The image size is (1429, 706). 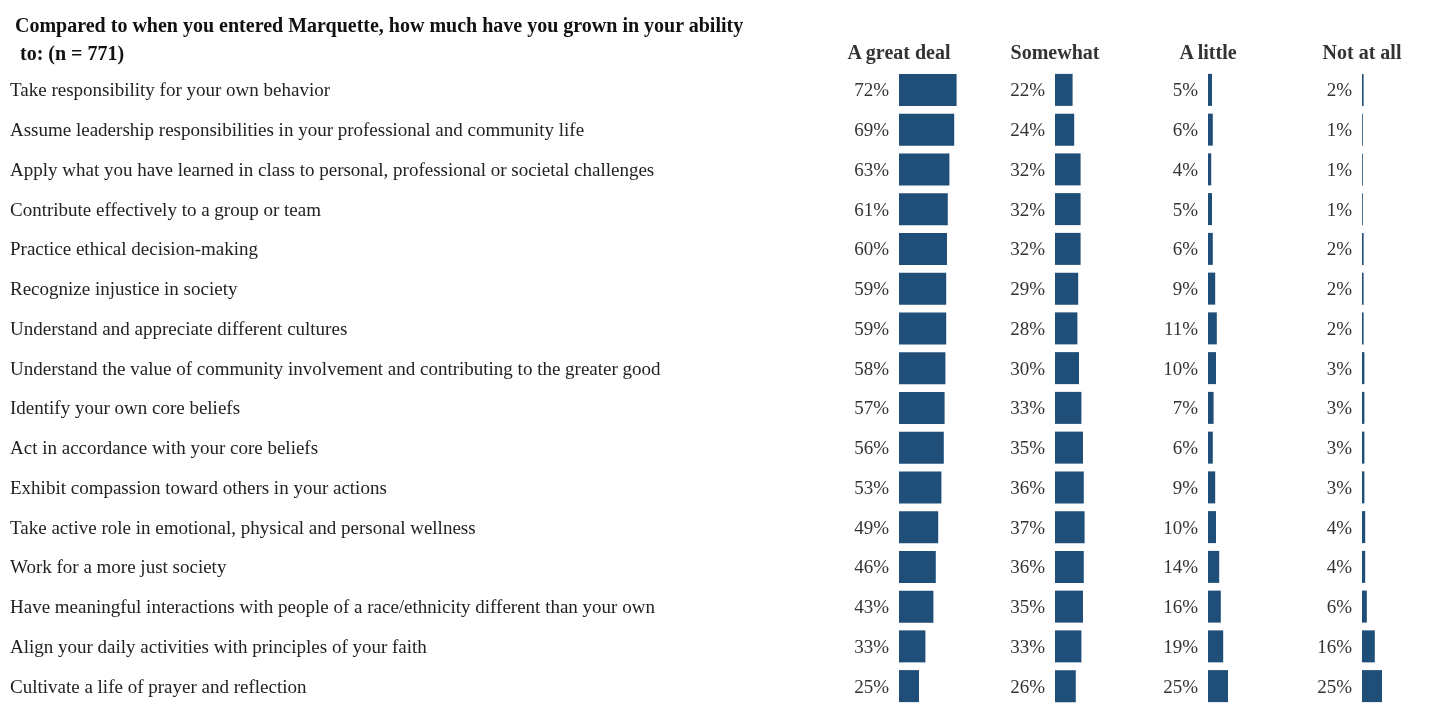 What do you see at coordinates (332, 169) in the screenshot?
I see `y-tick-label: Apply what you have learned in class to personal, professional or societal challenges` at bounding box center [332, 169].